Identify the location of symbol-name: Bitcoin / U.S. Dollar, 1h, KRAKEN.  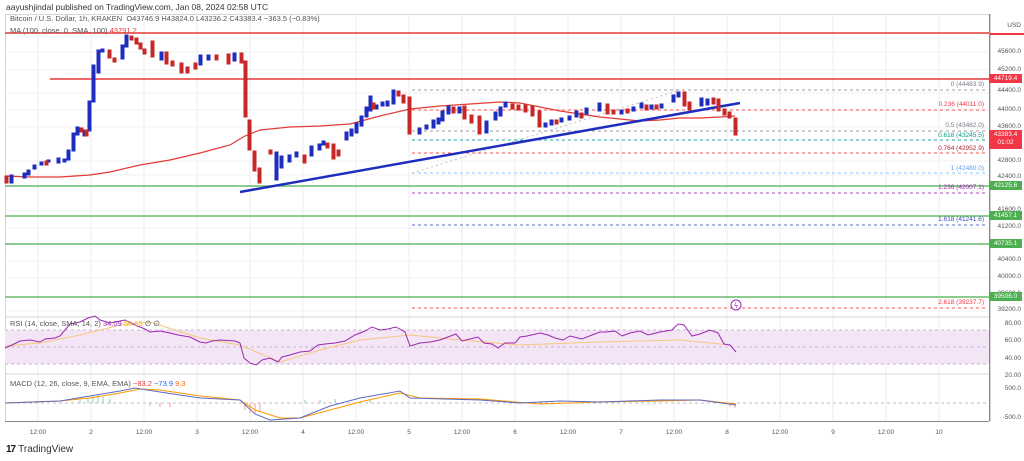
(66, 18).